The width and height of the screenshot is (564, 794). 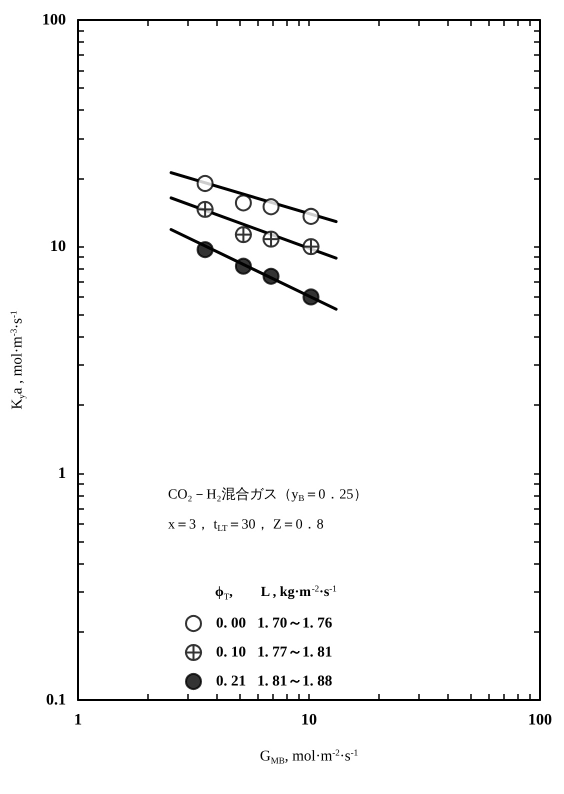 What do you see at coordinates (540, 720) in the screenshot?
I see `x-tick-label: 100` at bounding box center [540, 720].